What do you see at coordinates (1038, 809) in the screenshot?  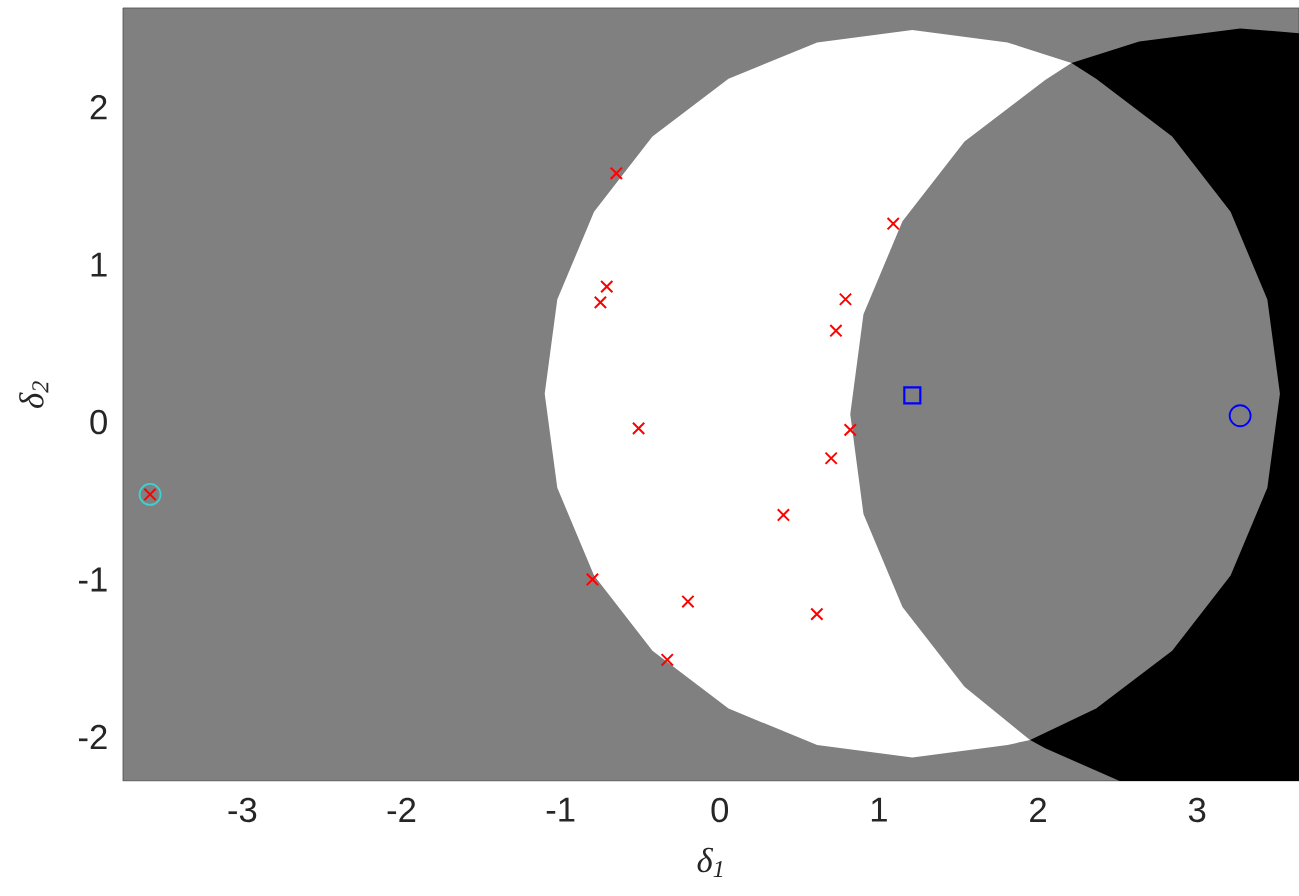 I see `x-tick-label: 2` at bounding box center [1038, 809].